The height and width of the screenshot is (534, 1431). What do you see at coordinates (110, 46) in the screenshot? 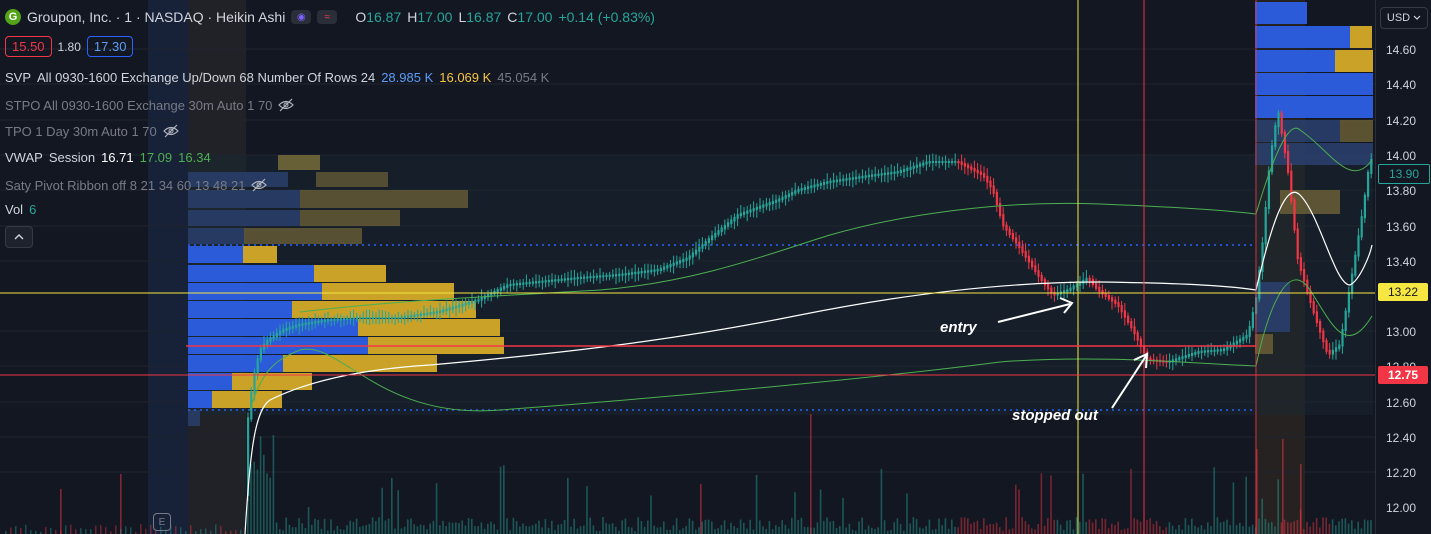
I see `buy-button: 17.30` at bounding box center [110, 46].